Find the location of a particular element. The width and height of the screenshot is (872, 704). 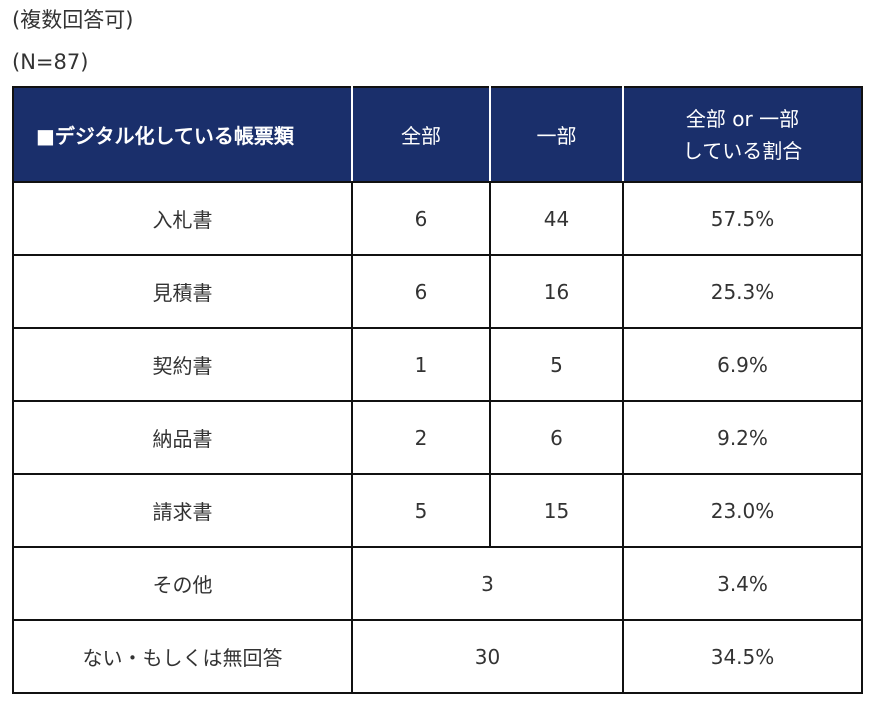

row-all-count: 2 is located at coordinates (421, 437).